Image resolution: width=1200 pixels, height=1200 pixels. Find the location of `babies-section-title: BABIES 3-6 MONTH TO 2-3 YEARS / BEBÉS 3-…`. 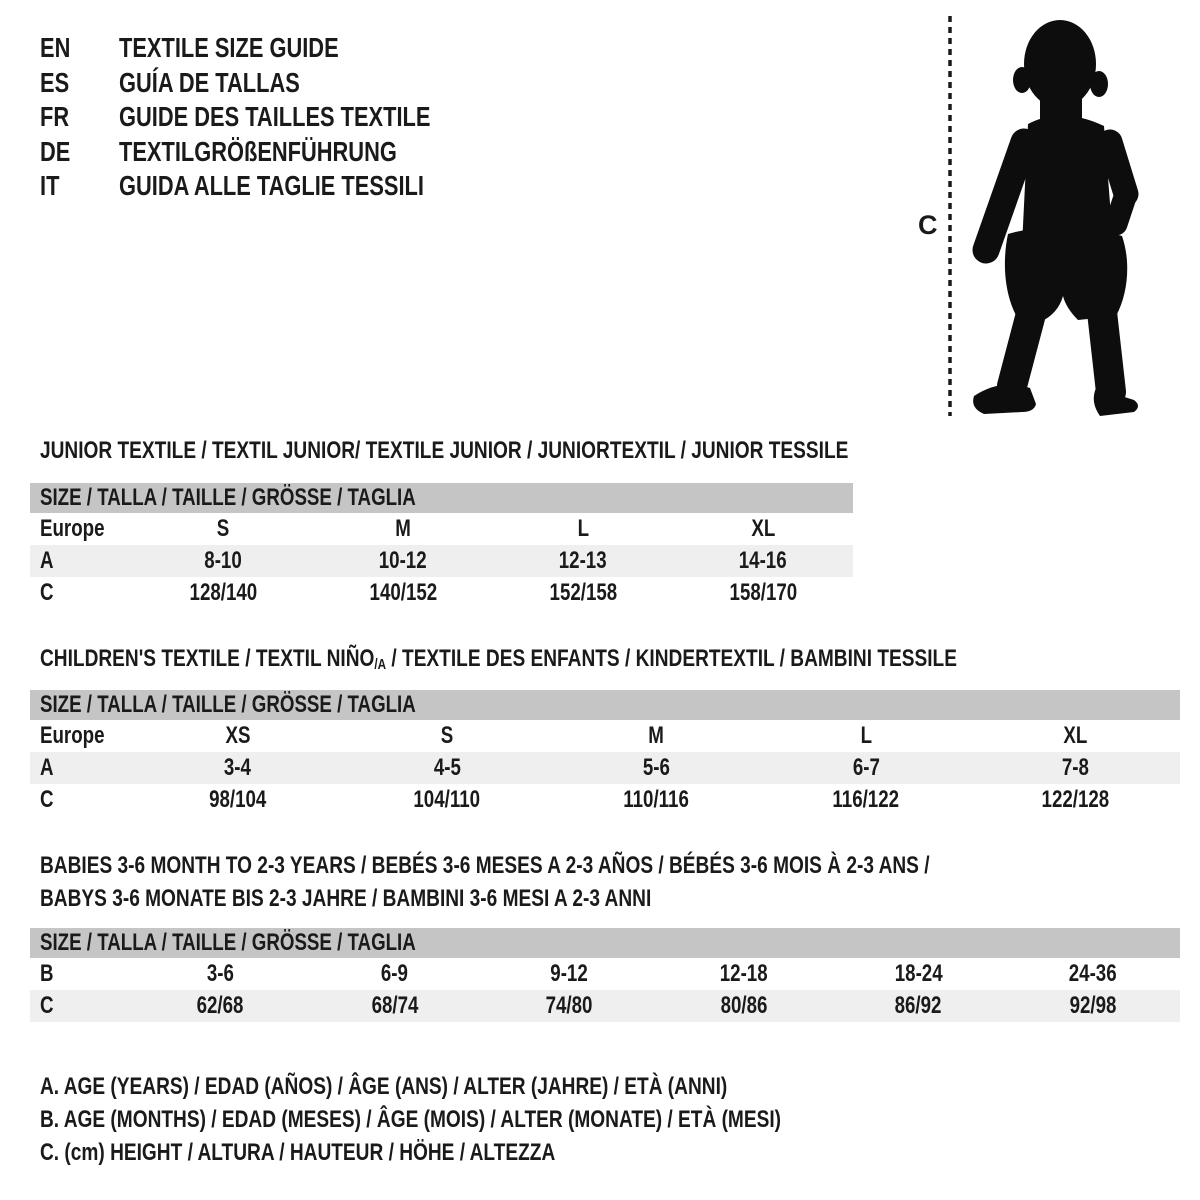

babies-section-title: BABIES 3-6 MONTH TO 2-3 YEARS / BEBÉS 3-… is located at coordinates (485, 882).